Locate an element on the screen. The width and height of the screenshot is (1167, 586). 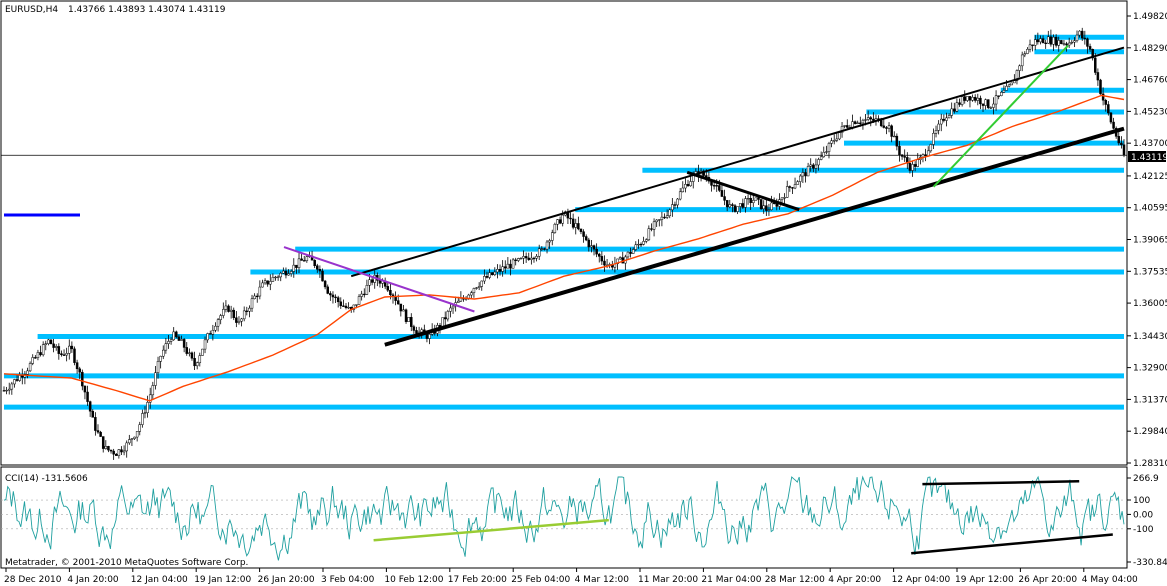
price-tick-label: 1.39065 is located at coordinates (1150, 241).